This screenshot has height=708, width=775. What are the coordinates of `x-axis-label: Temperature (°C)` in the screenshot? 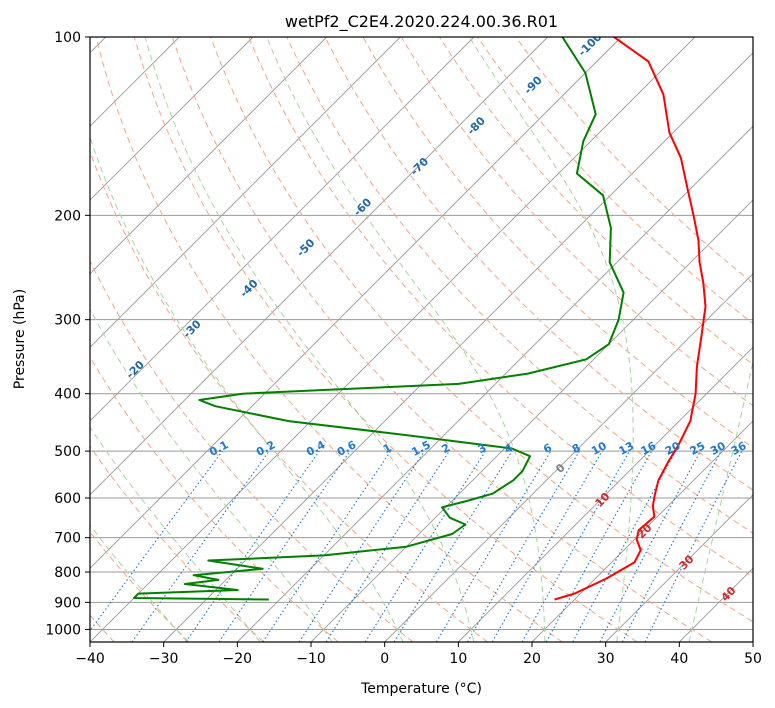 It's located at (421, 689).